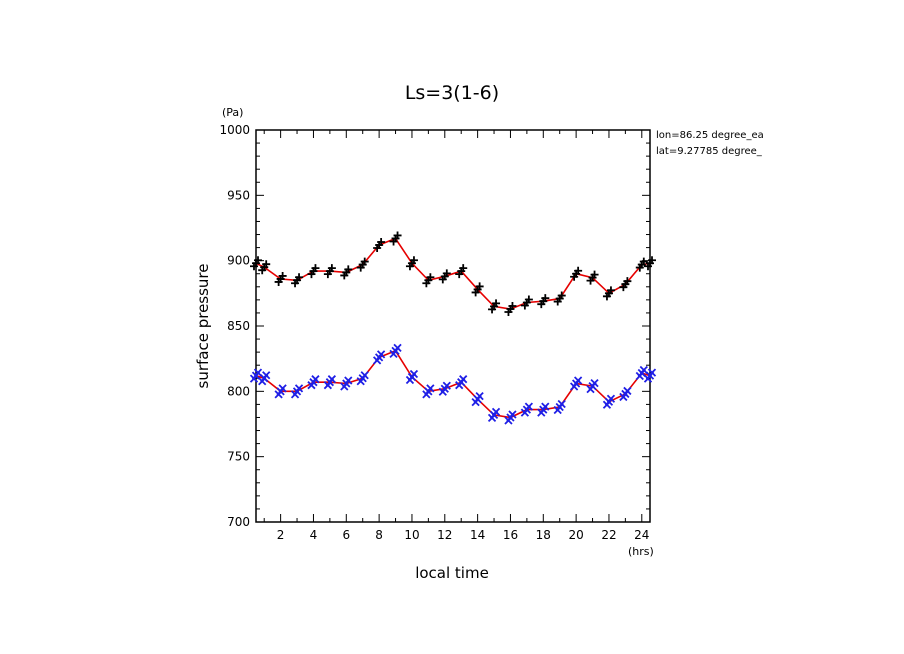 The height and width of the screenshot is (654, 904). What do you see at coordinates (444, 535) in the screenshot?
I see `x-tick-label: 12` at bounding box center [444, 535].